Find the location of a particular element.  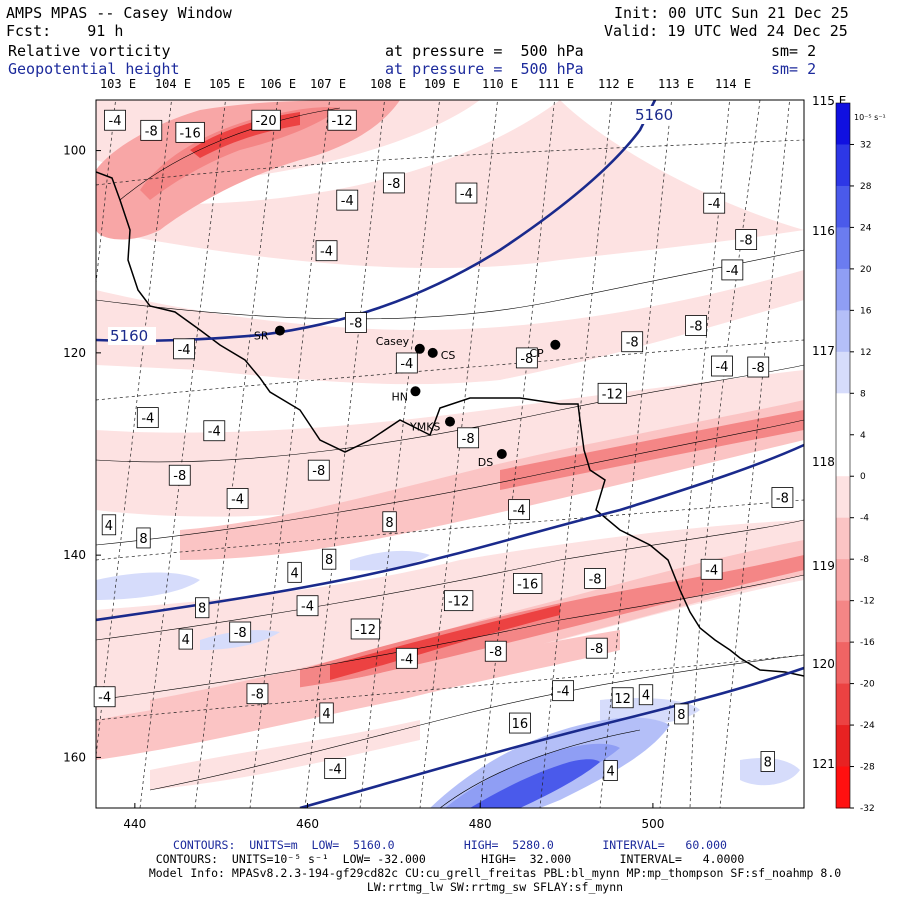

height-label-bg is located at coordinates (657, 115).